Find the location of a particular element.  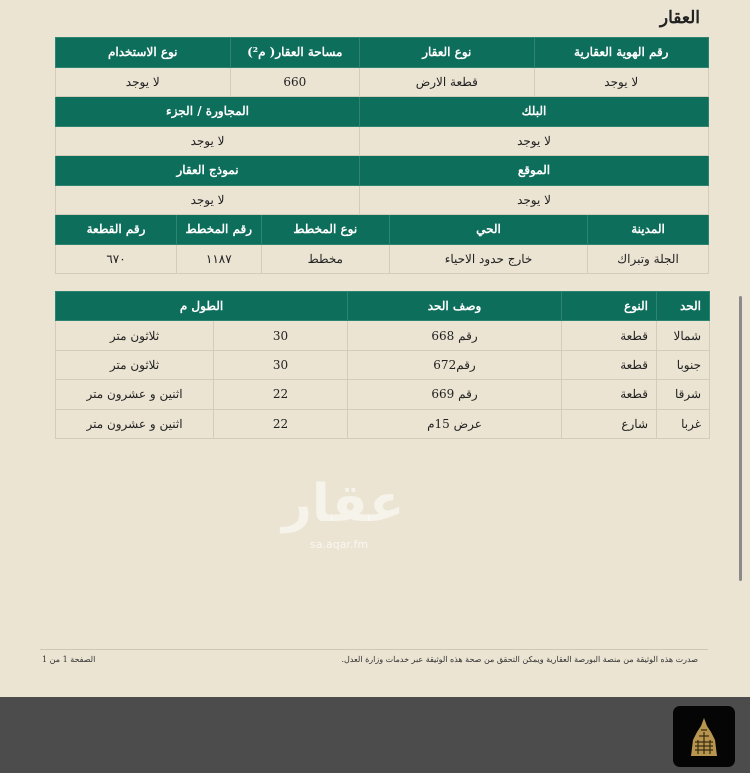

cell-boundary: شمالا is located at coordinates (683, 335).